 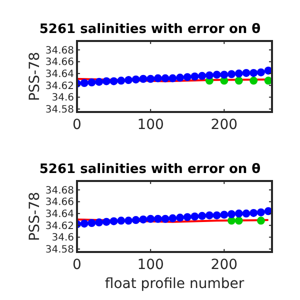 I want to click on x-axis-title: float profile number, so click(x=174, y=284).